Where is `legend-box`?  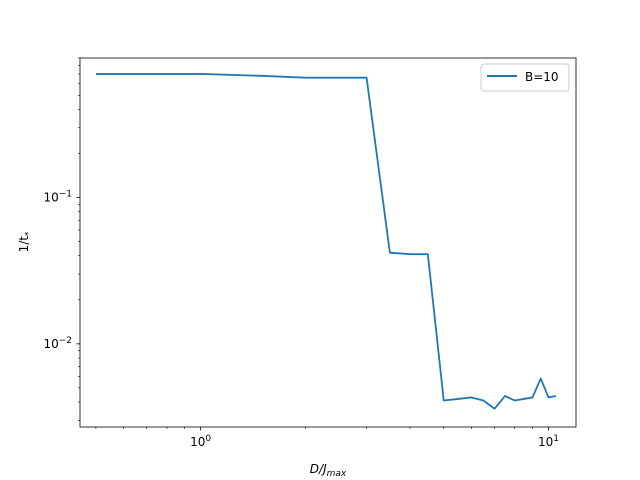
legend-box is located at coordinates (525, 77).